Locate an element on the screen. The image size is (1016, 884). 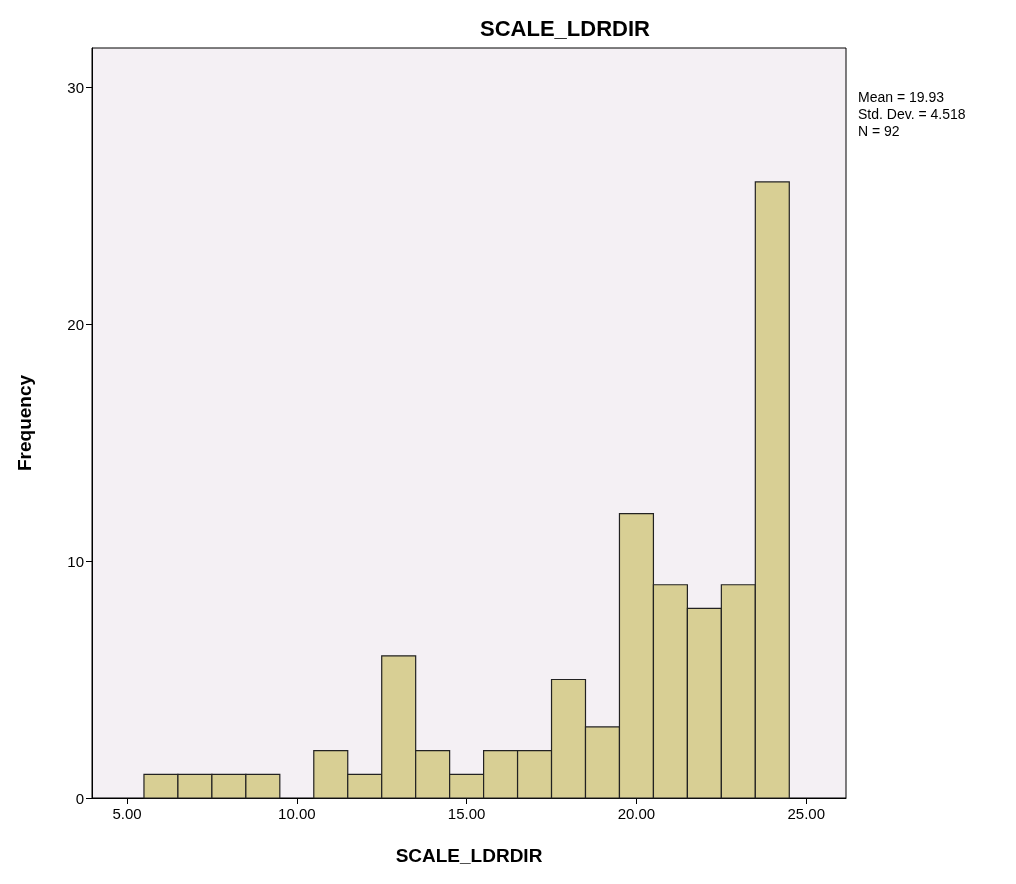
text: Std. Dev. = 4.518 is located at coordinates (912, 114).